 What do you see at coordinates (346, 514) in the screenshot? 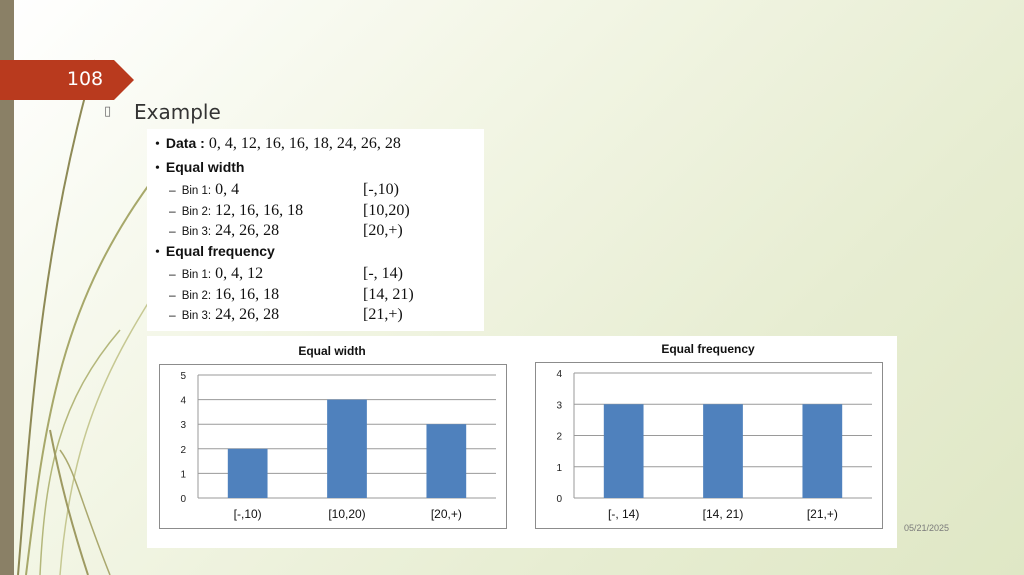
I see `x-tick-label: [10,20)` at bounding box center [346, 514].